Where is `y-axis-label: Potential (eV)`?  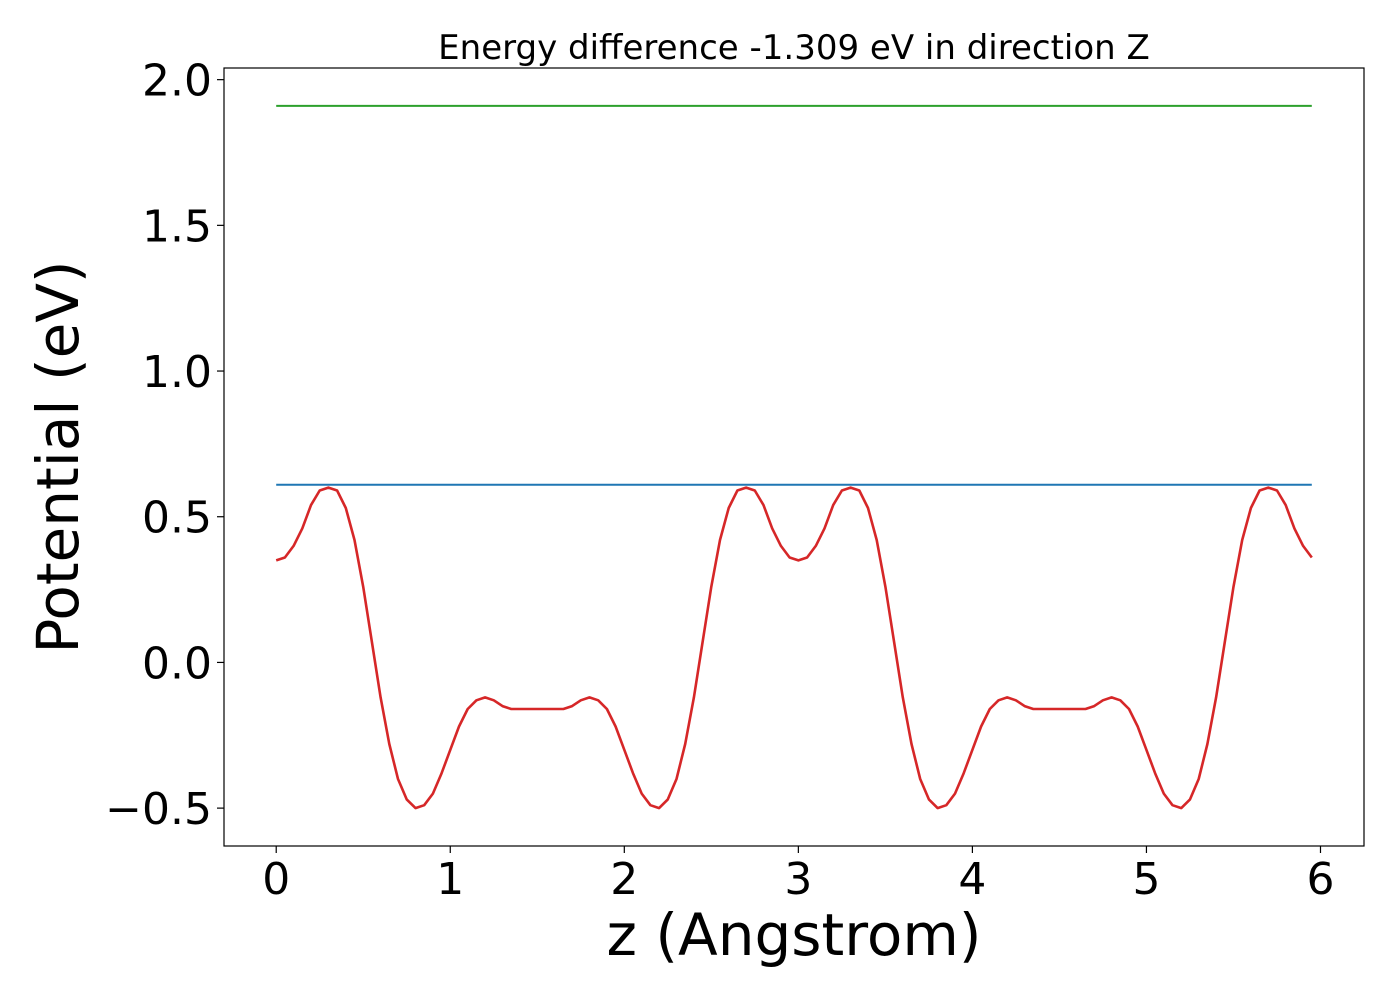
y-axis-label: Potential (eV) is located at coordinates (58, 456).